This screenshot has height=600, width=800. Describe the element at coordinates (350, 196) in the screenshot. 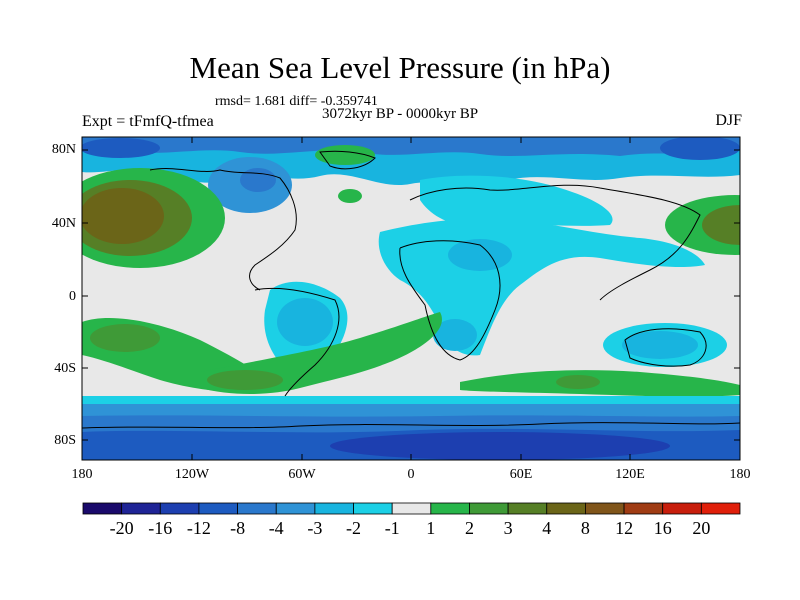

I see `atlantic-high-small` at that location.